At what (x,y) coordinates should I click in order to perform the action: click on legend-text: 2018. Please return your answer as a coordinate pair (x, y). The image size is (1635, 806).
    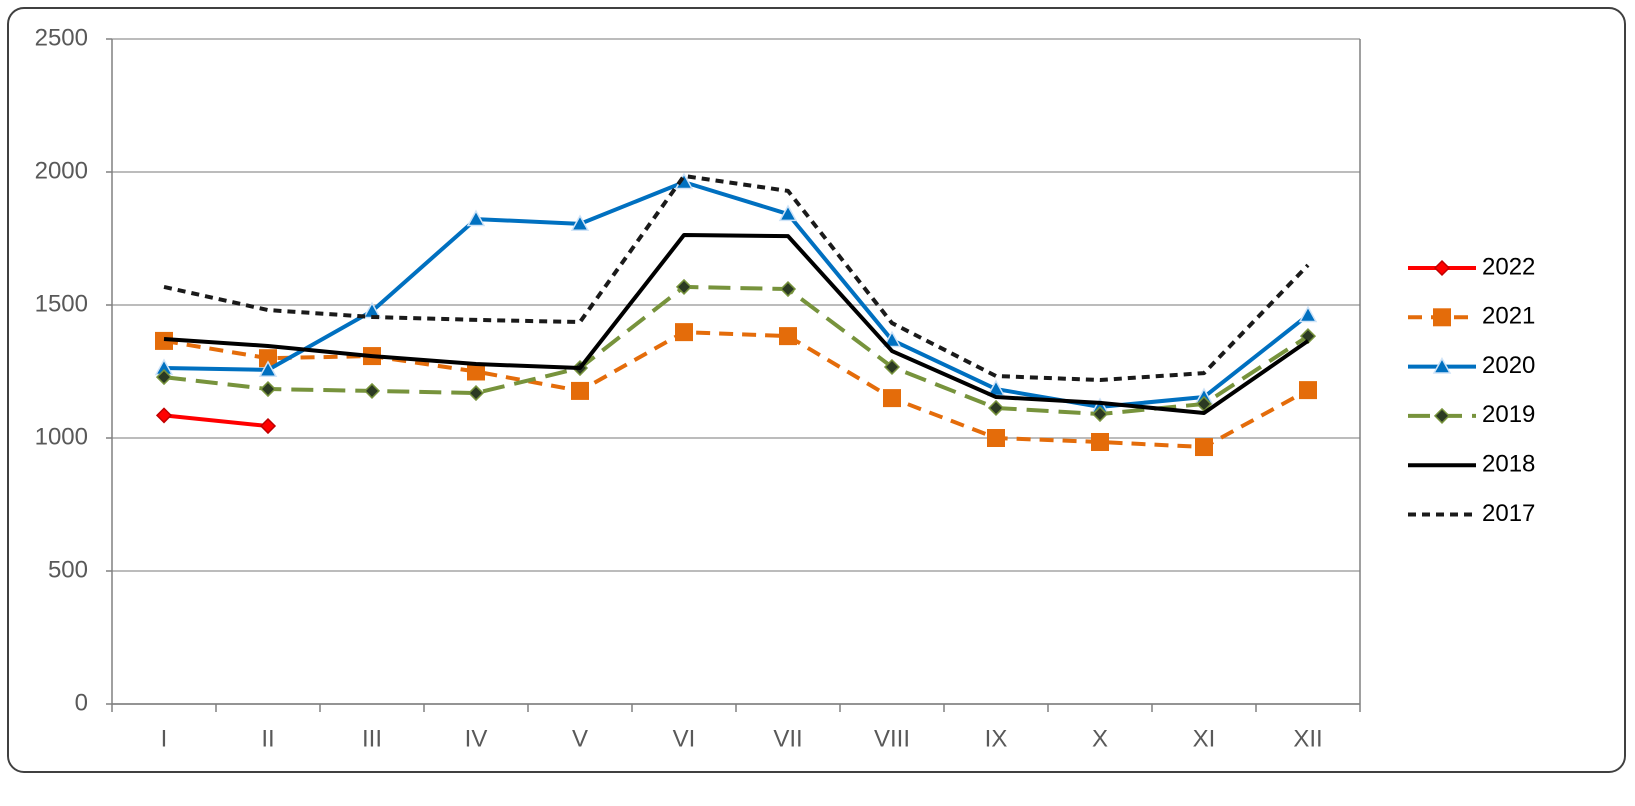
    Looking at the image, I should click on (1508, 464).